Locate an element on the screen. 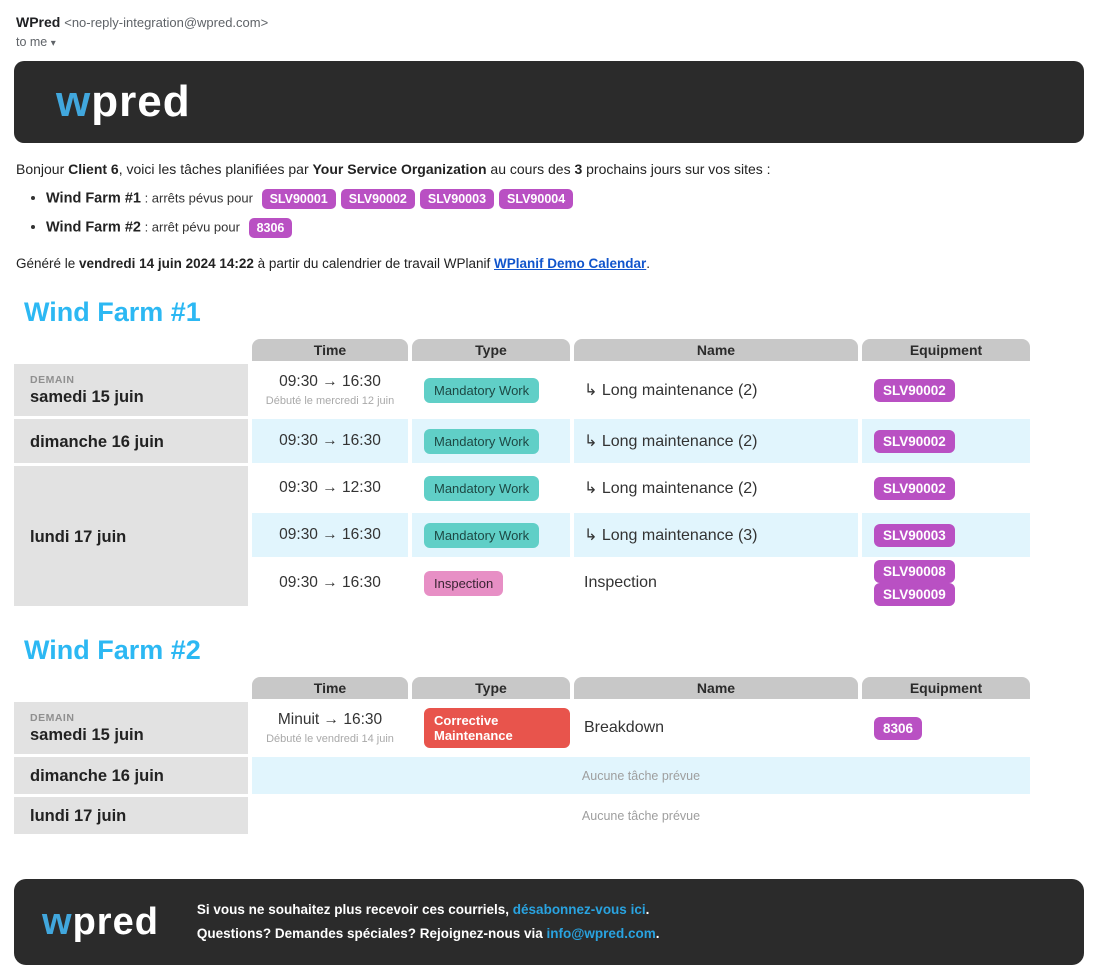  service-org-name: Your Service Organization is located at coordinates (399, 169).